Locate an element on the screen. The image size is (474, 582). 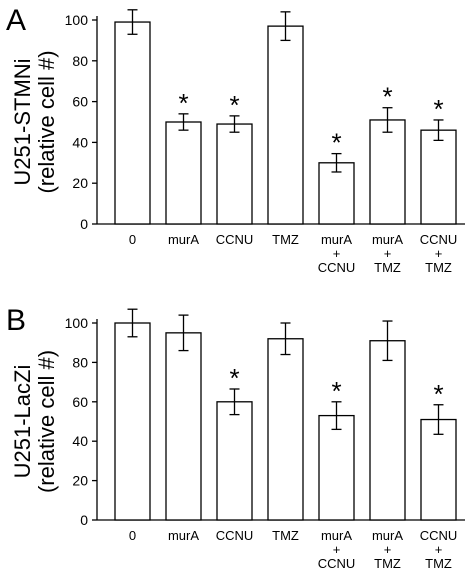
panel-label: B is located at coordinates (16, 320).